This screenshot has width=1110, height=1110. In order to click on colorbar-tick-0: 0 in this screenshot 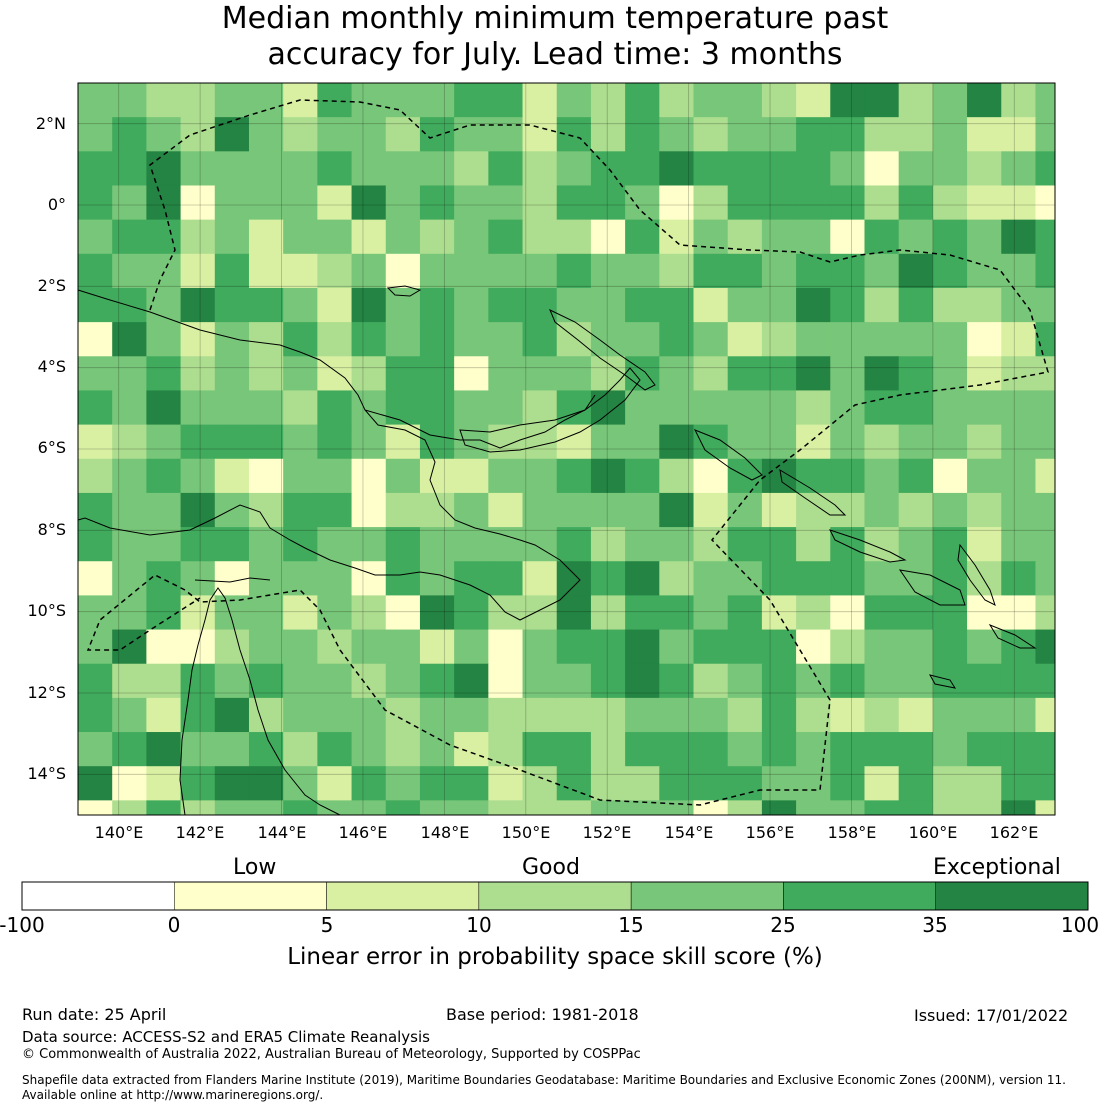, I will do `click(174, 925)`.